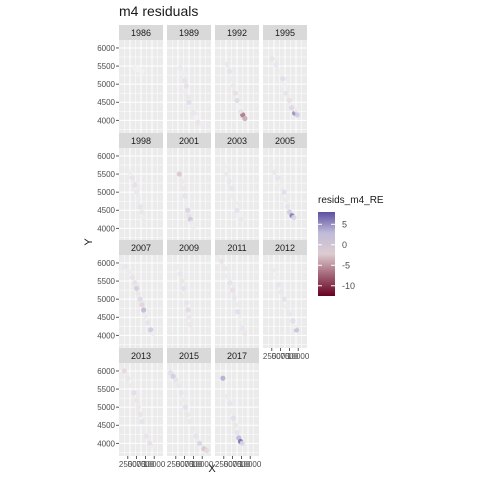 The width and height of the screenshot is (480, 480). What do you see at coordinates (130, 294) in the screenshot?
I see `facet-2007: 2007 4000 4500 5000 5500 6000` at bounding box center [130, 294].